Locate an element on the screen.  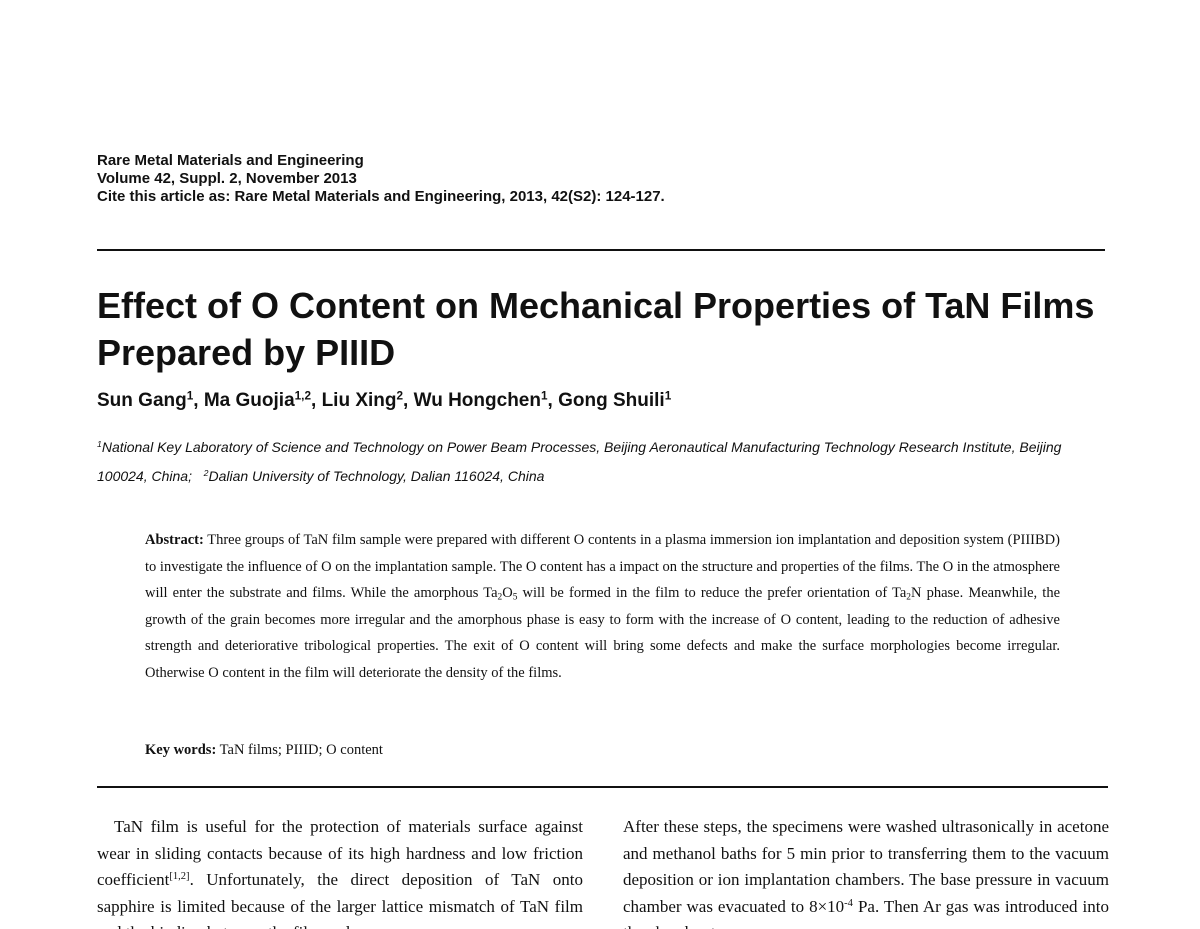
author: Ma Guojia1,2 is located at coordinates (263, 400).